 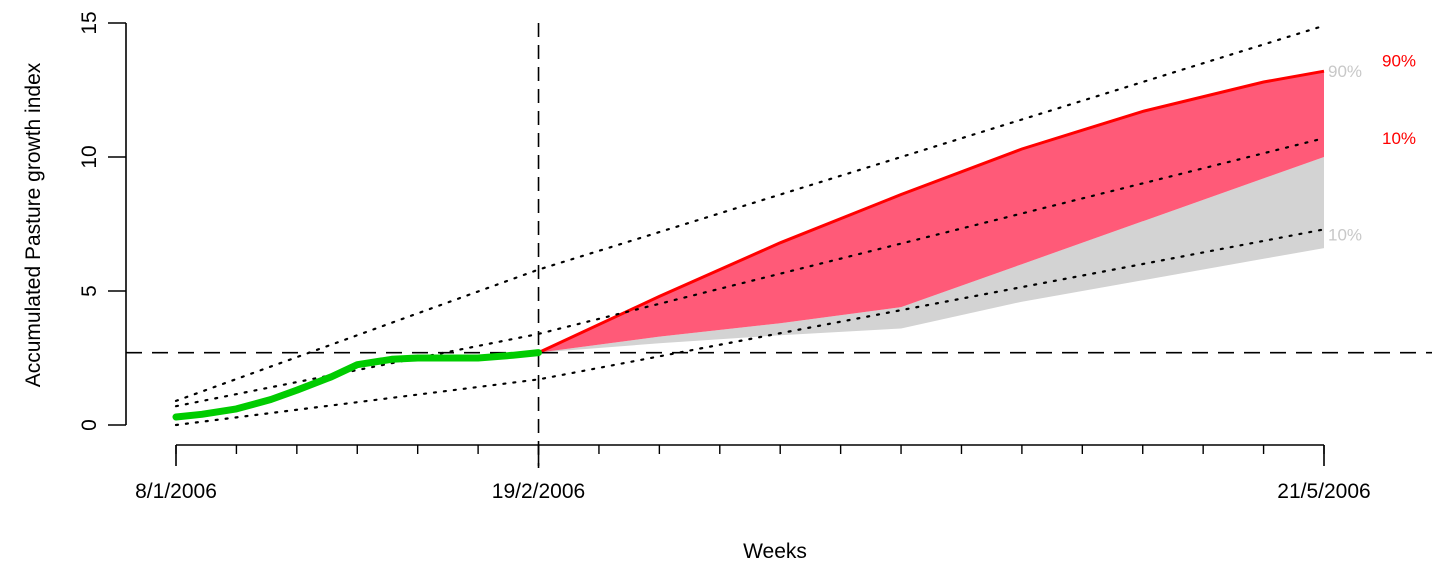 What do you see at coordinates (1345, 235) in the screenshot?
I see `grey-band-lower-label: 10%` at bounding box center [1345, 235].